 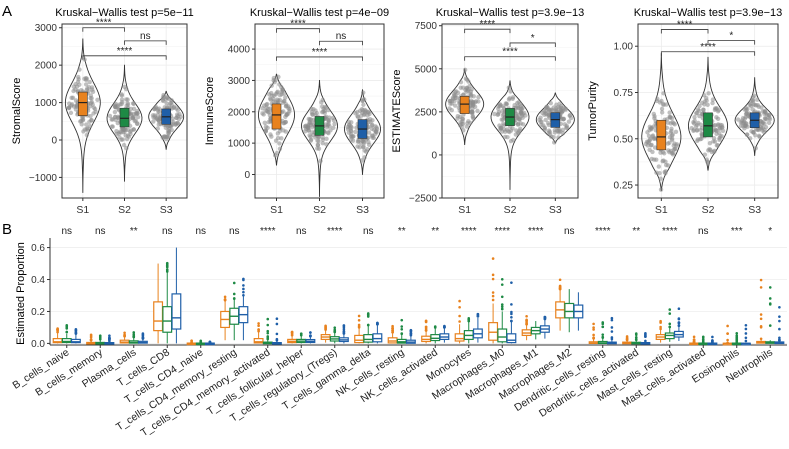 I want to click on y-axis-label: ImmuneScore, so click(x=210, y=111).